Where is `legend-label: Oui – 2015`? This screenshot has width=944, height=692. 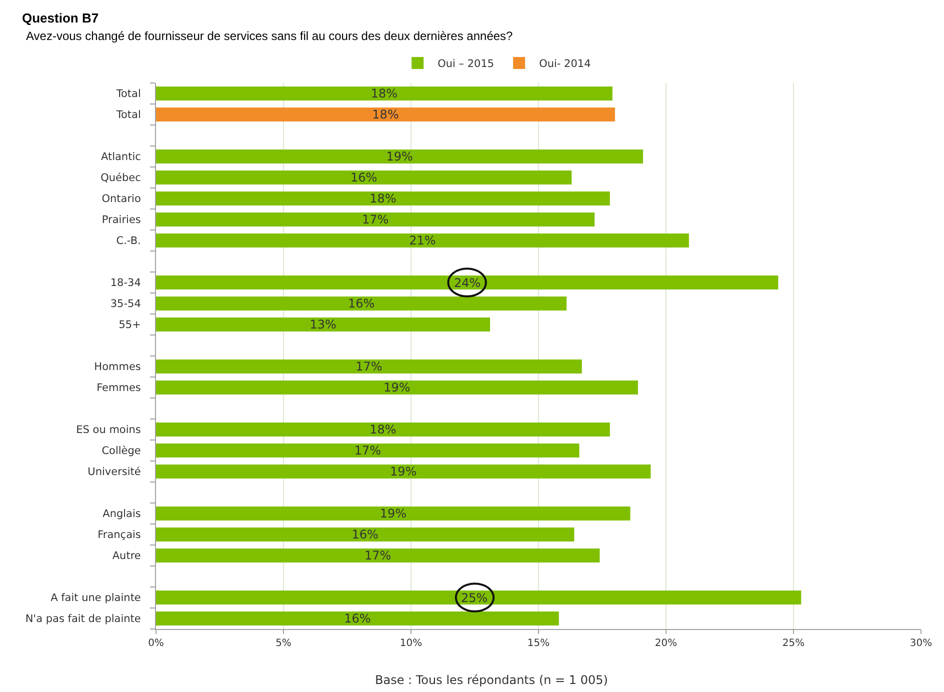 legend-label: Oui – 2015 is located at coordinates (466, 64).